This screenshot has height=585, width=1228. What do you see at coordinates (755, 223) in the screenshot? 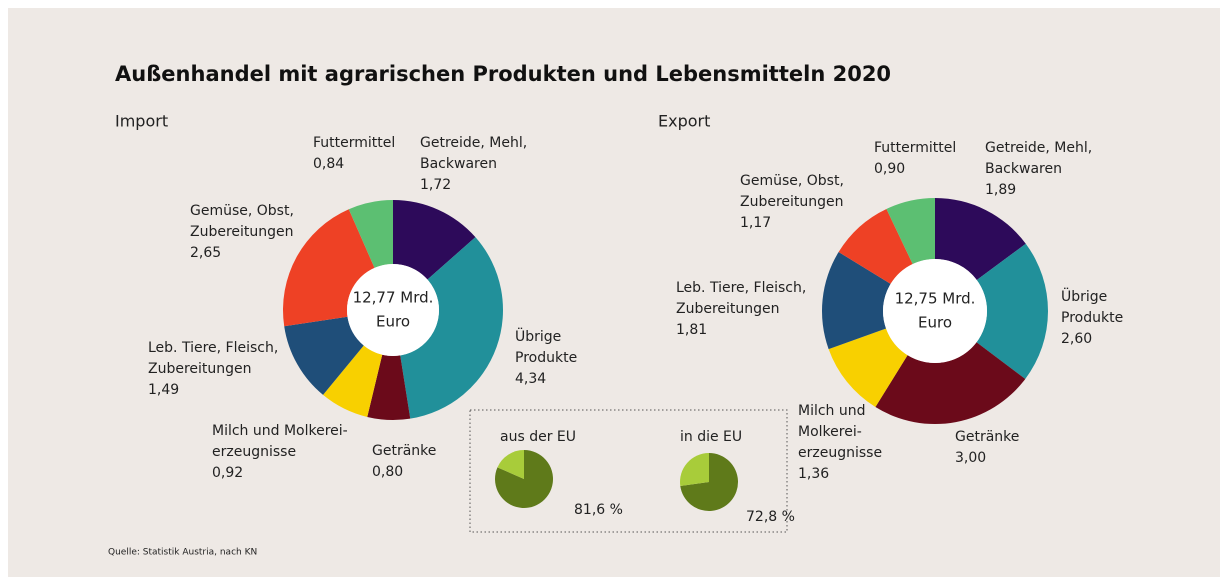
I see `slice-value: 1,17` at bounding box center [755, 223].